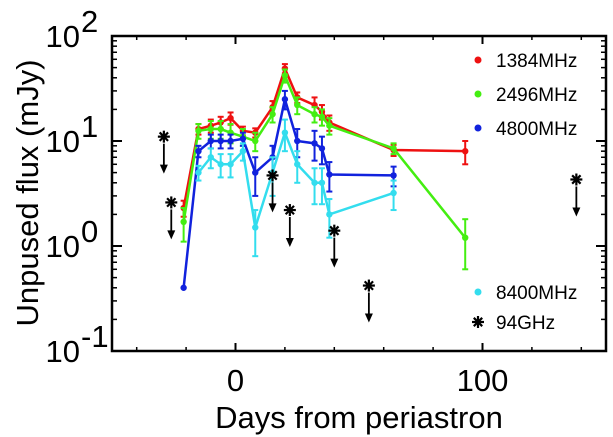 Image resolution: width=613 pixels, height=437 pixels. I want to click on series-8400MHz, so click(296, 188).